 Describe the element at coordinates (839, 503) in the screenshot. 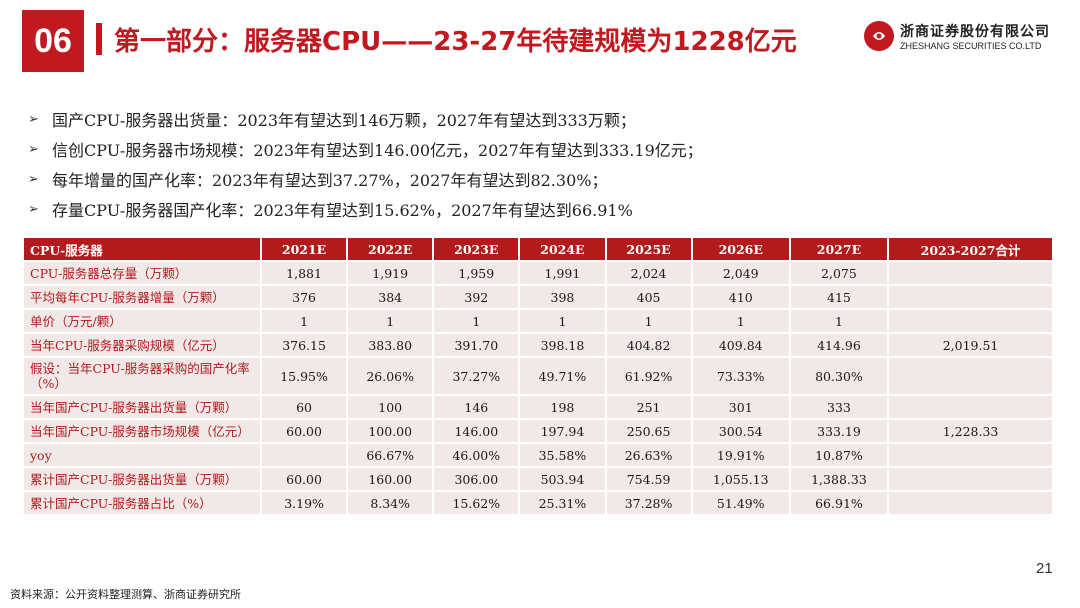

I see `table-cell: 66.91%` at that location.